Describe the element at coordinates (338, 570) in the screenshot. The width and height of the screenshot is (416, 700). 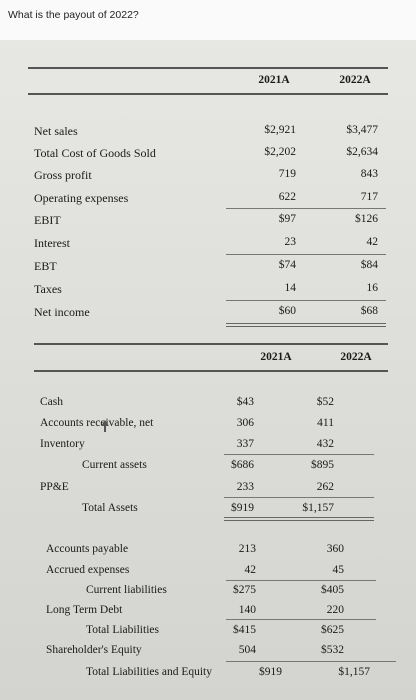
I see `bs-liability-value-2022: 45` at that location.